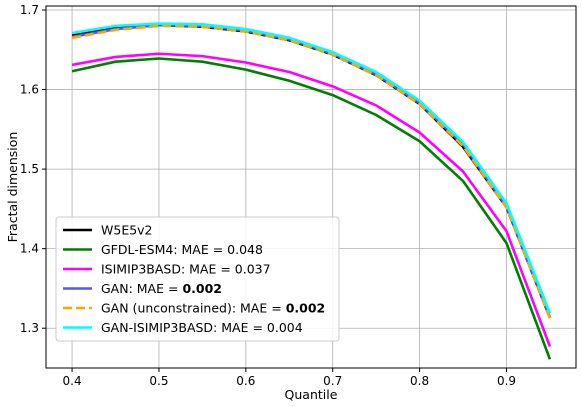 The width and height of the screenshot is (582, 407). Describe the element at coordinates (311, 394) in the screenshot. I see `x-axis-label: Quantile` at that location.